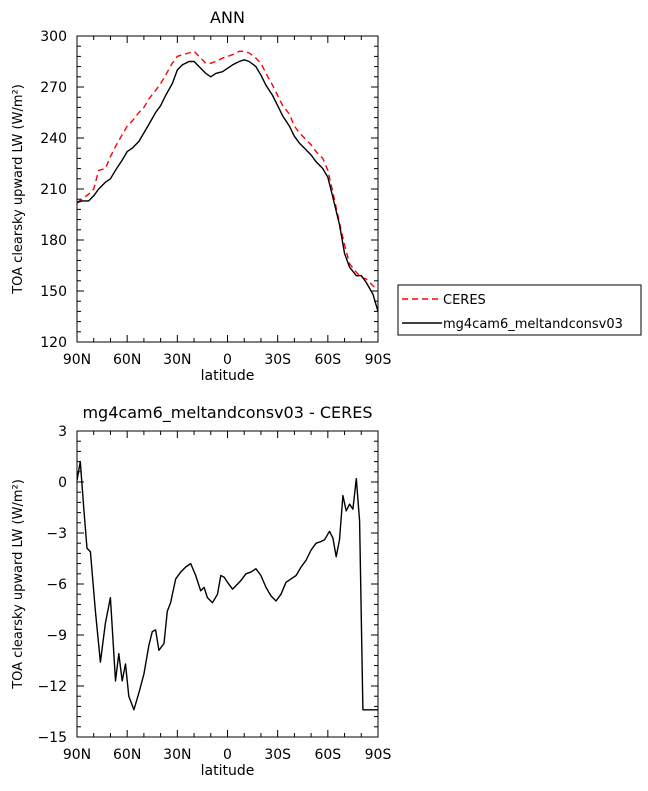 The image size is (648, 791). I want to click on x-axis-label: latitude, so click(228, 376).